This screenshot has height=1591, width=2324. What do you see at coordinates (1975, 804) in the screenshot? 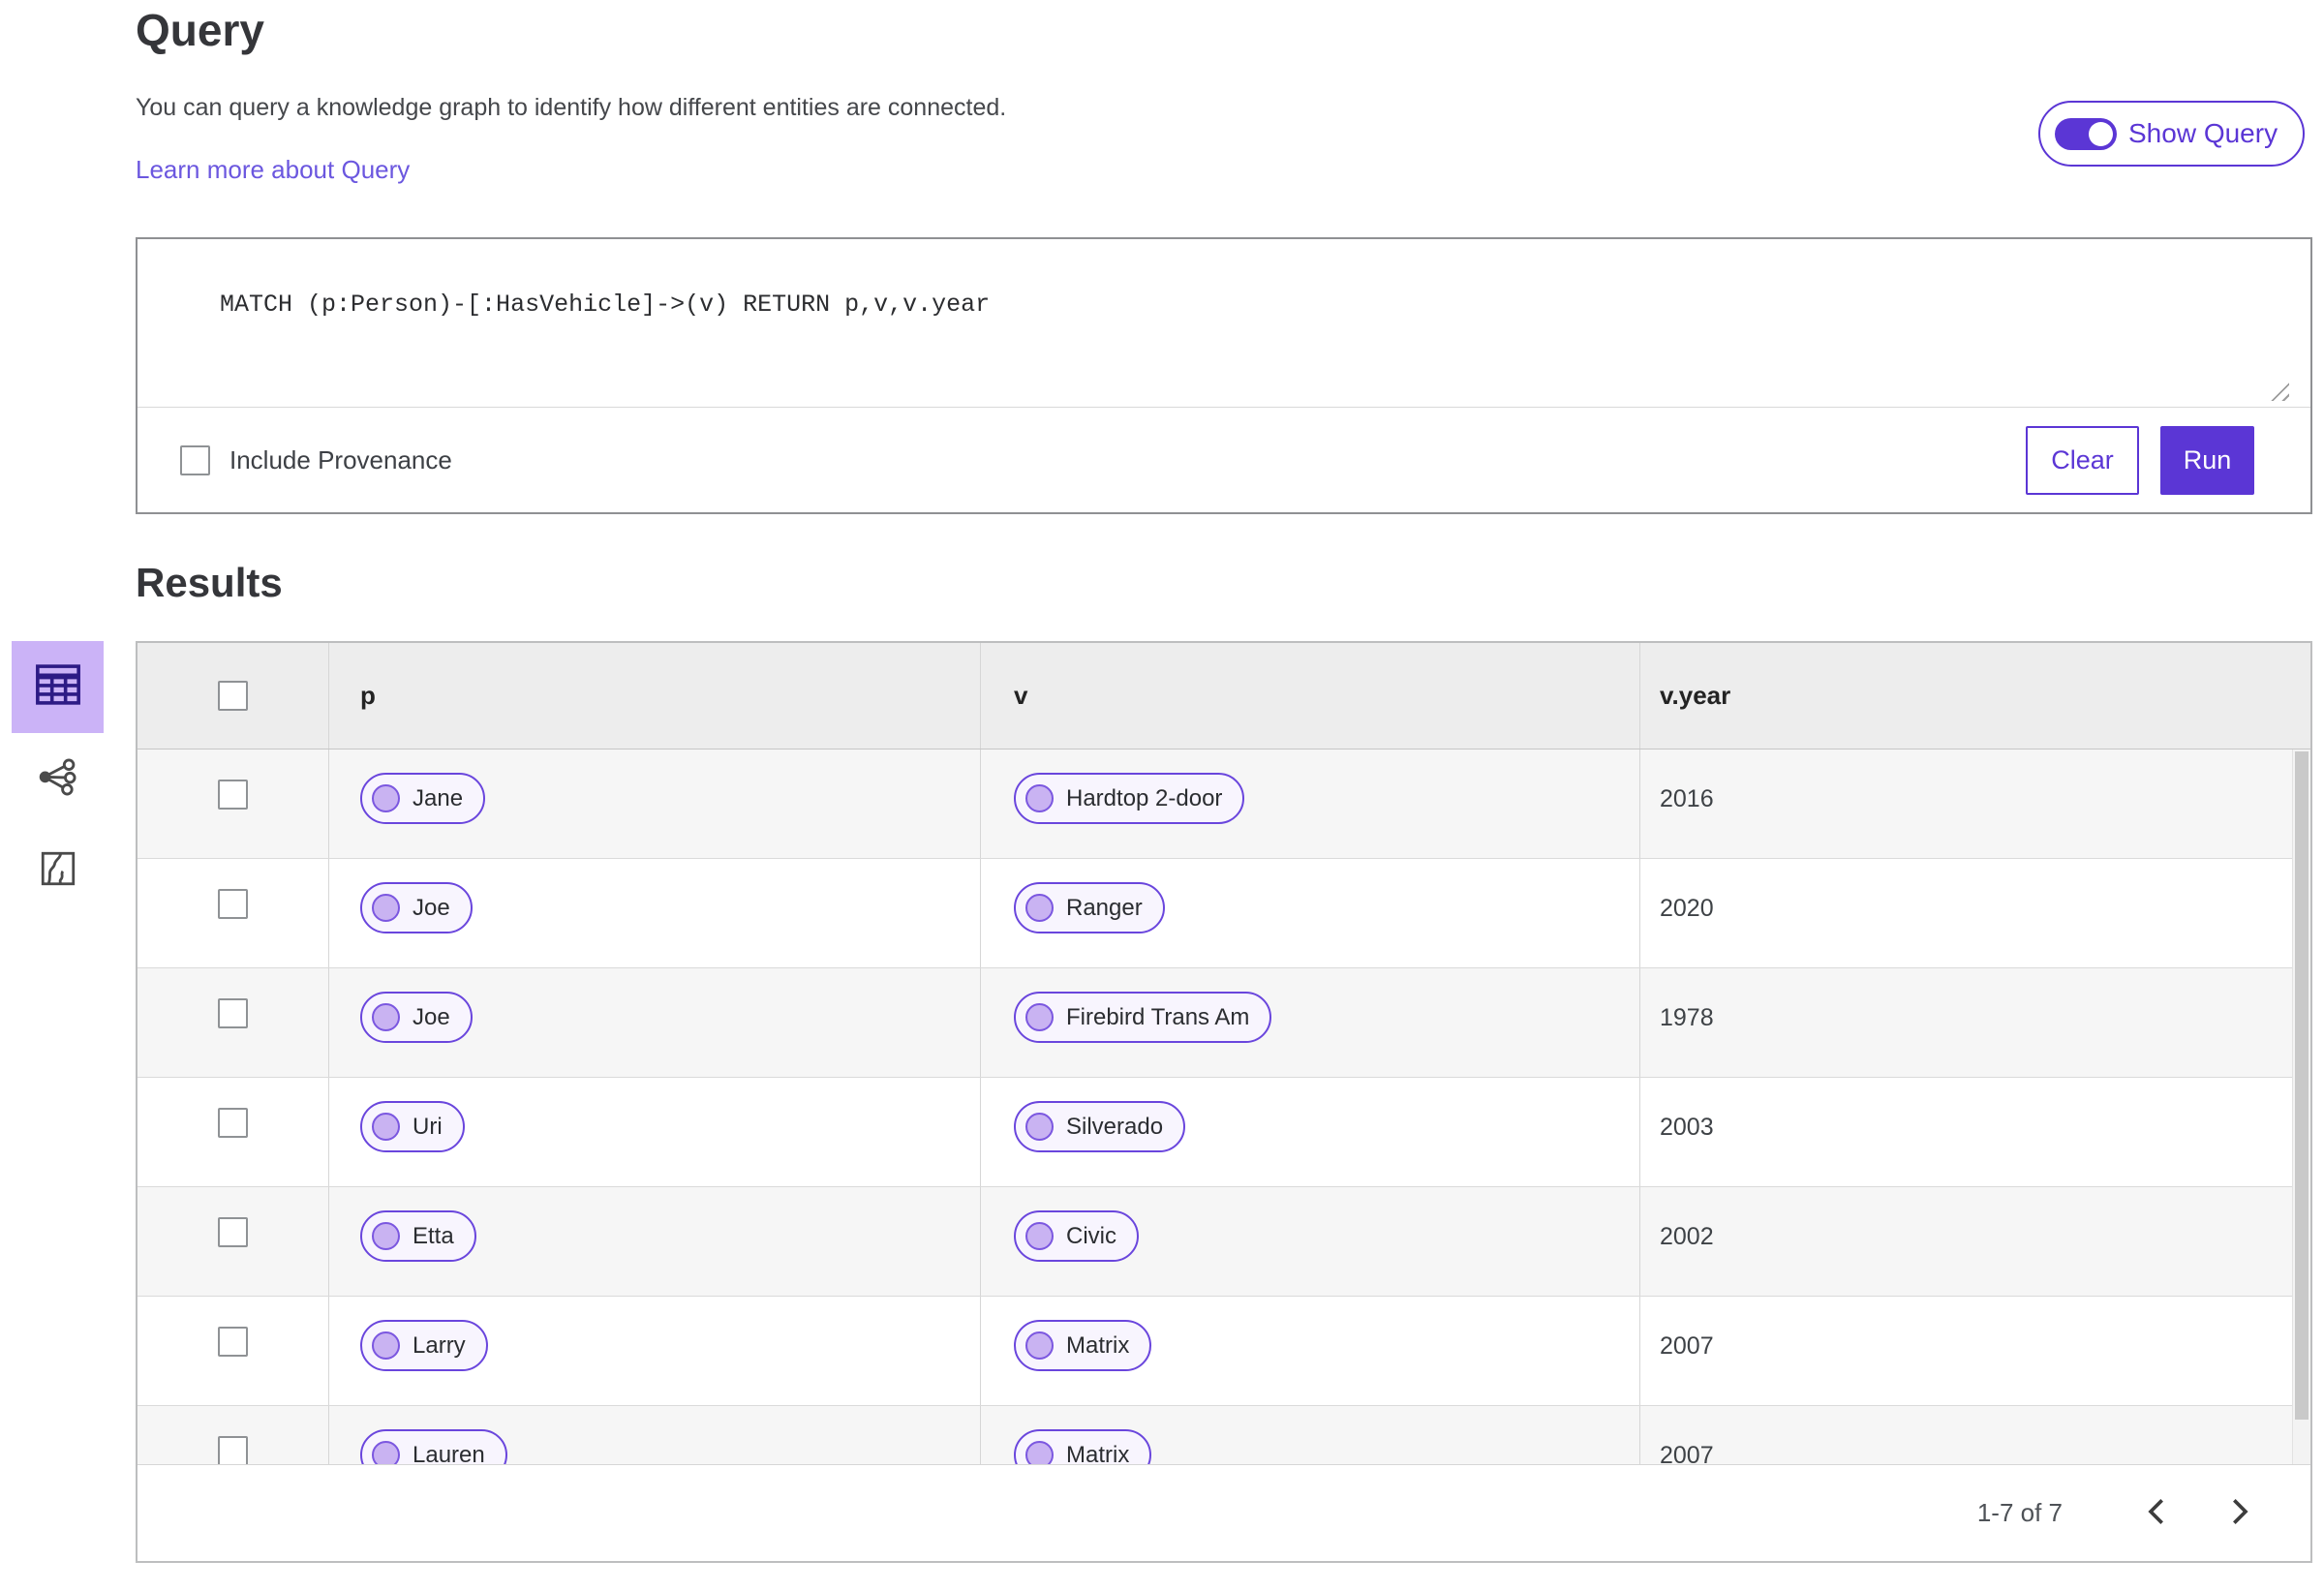
I see `cell-v-year: 2016` at bounding box center [1975, 804].